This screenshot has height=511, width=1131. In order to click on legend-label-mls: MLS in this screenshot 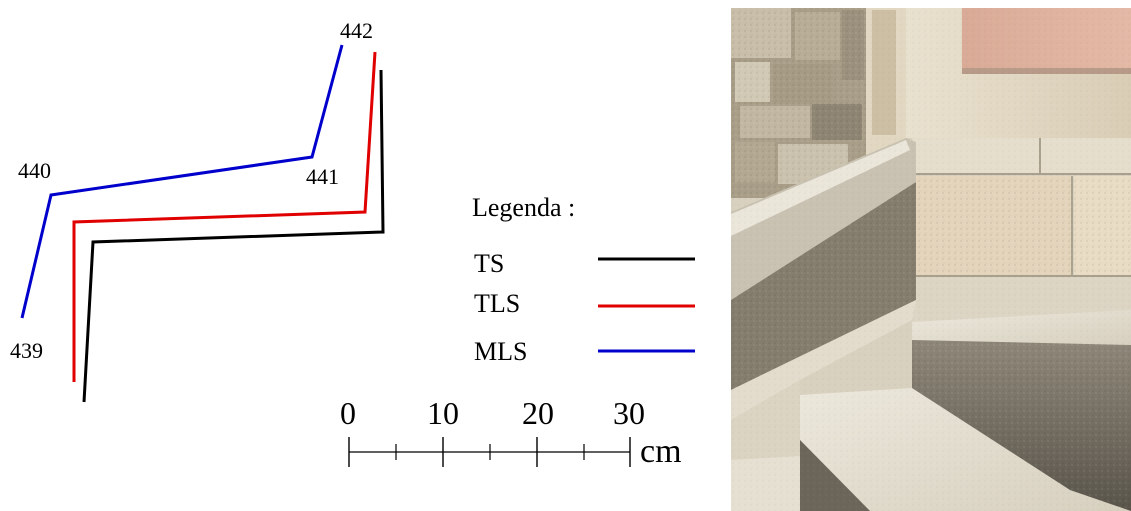, I will do `click(500, 351)`.